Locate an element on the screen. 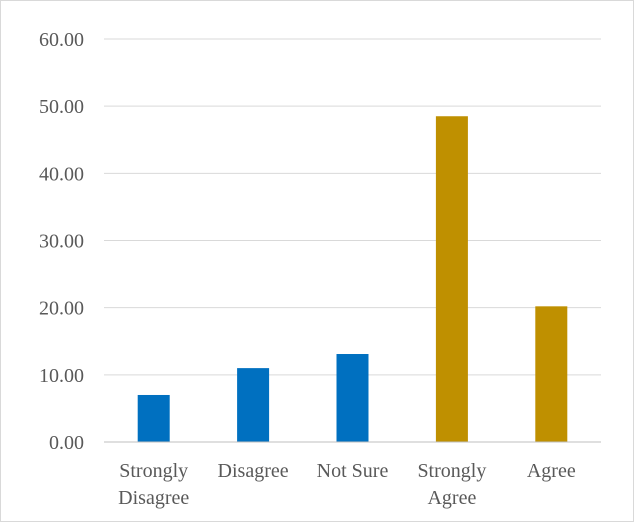  y-tick-label: 0.00 is located at coordinates (66, 443).